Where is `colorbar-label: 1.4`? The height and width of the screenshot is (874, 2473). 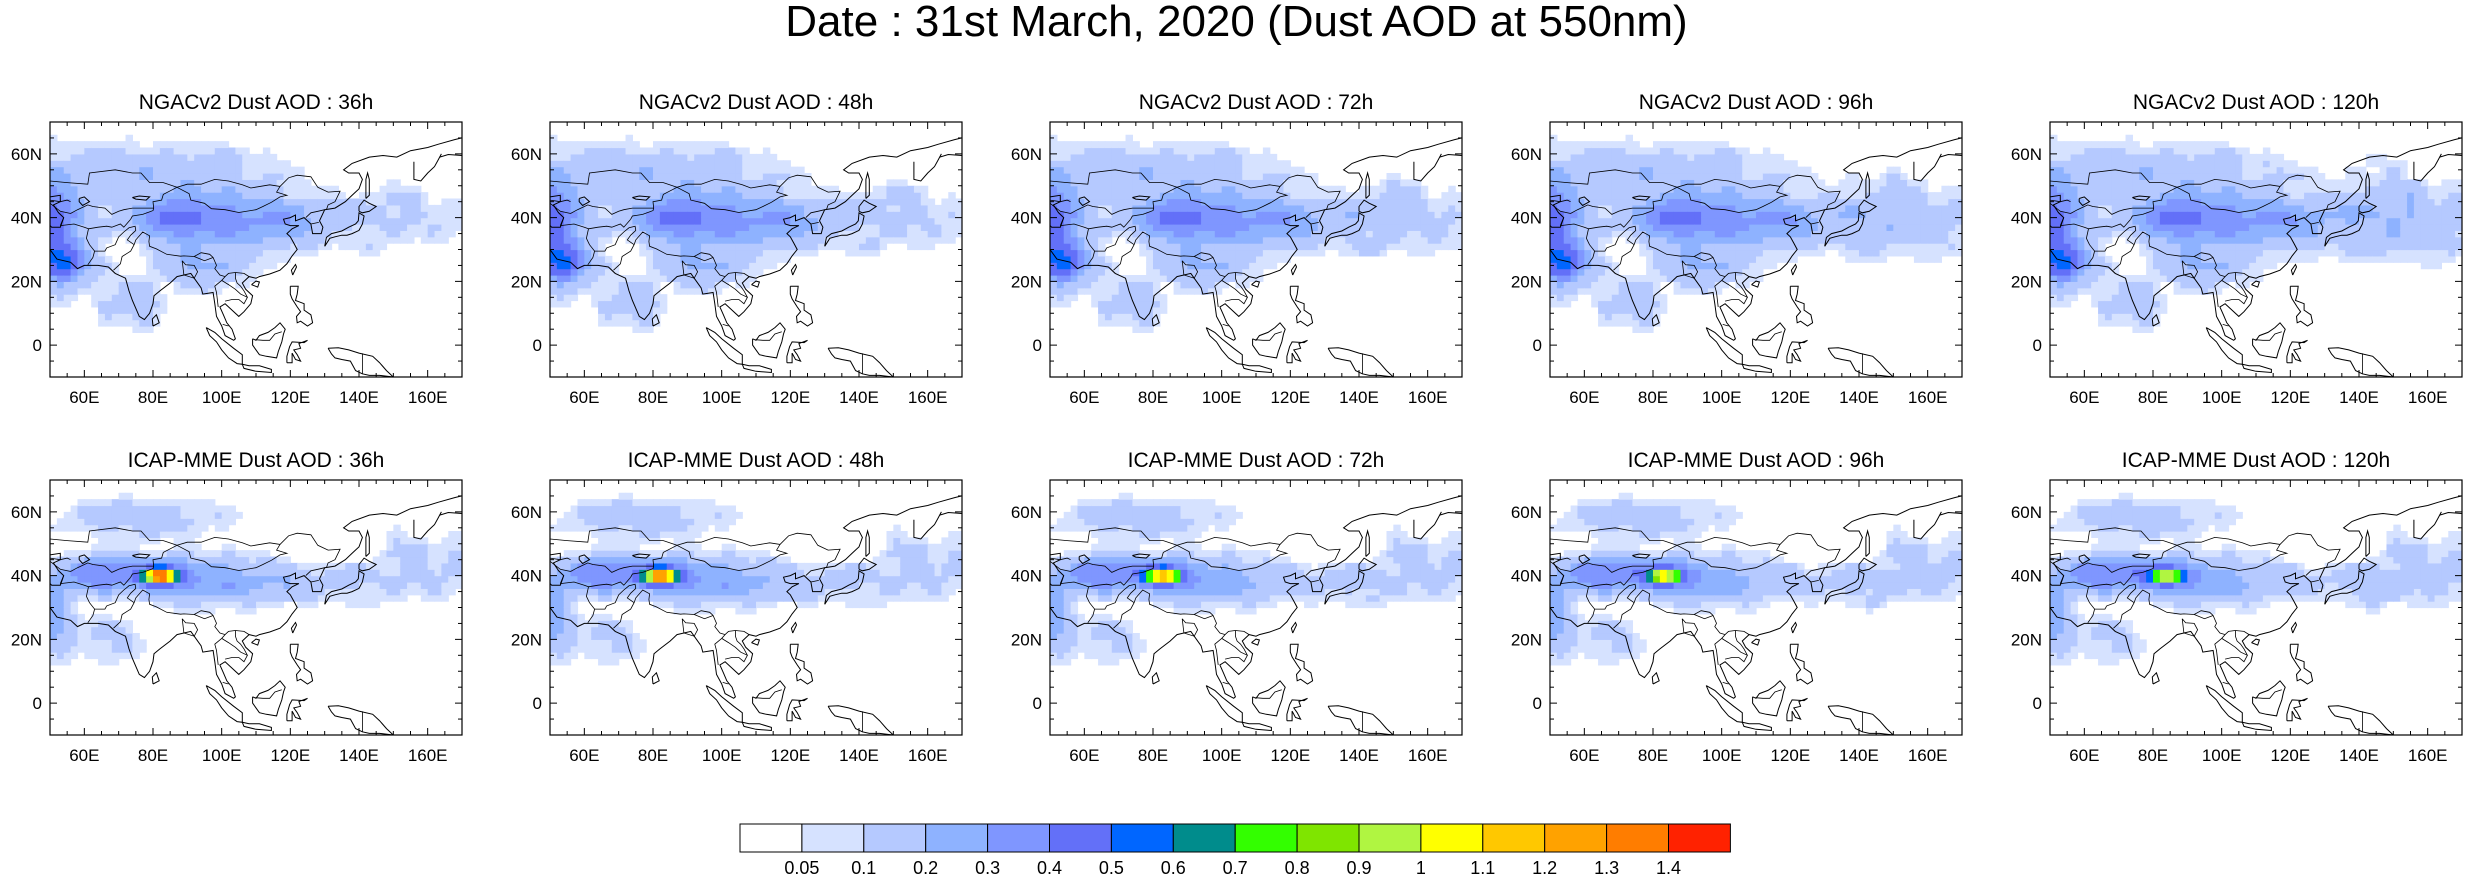
colorbar-label: 1.4 is located at coordinates (1668, 866).